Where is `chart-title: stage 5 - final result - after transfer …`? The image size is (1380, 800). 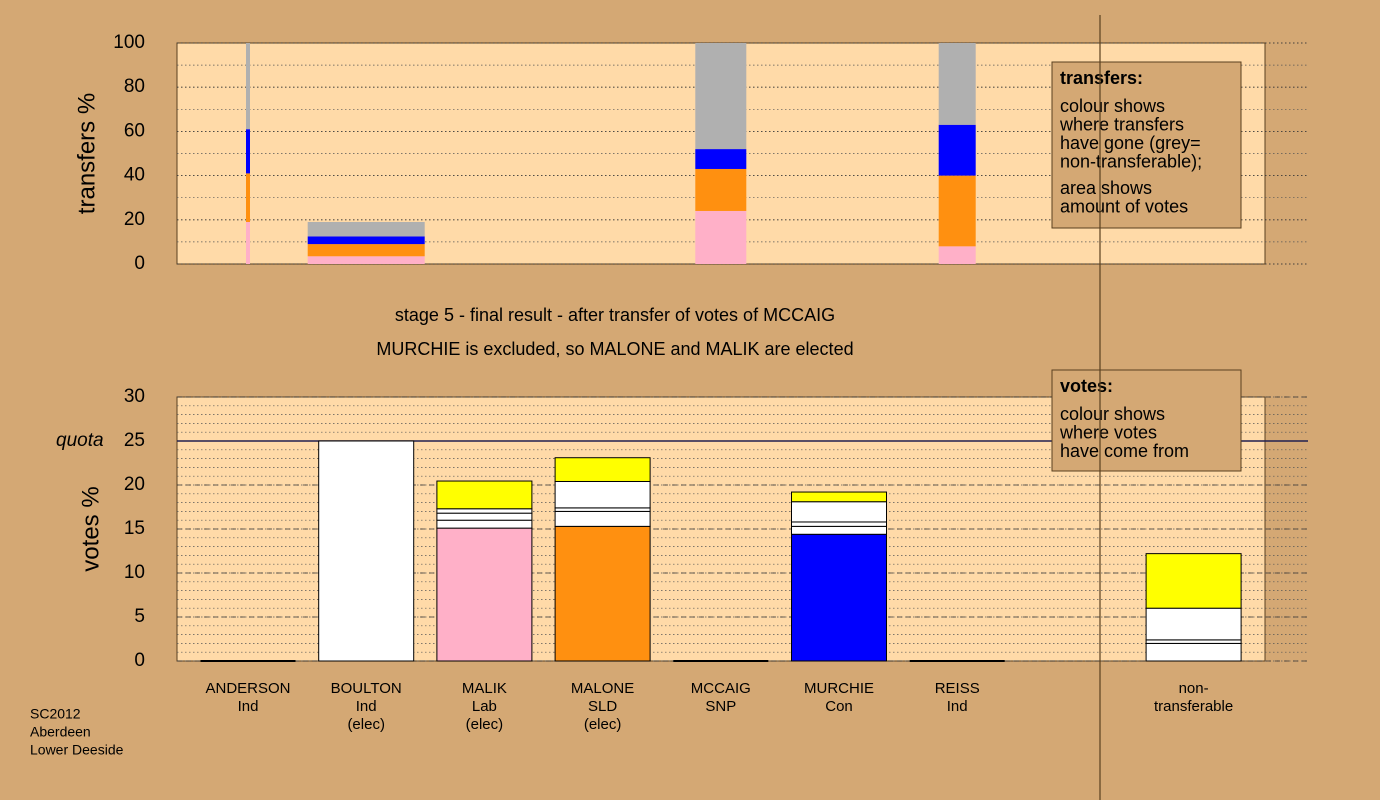 chart-title: stage 5 - final result - after transfer … is located at coordinates (615, 315).